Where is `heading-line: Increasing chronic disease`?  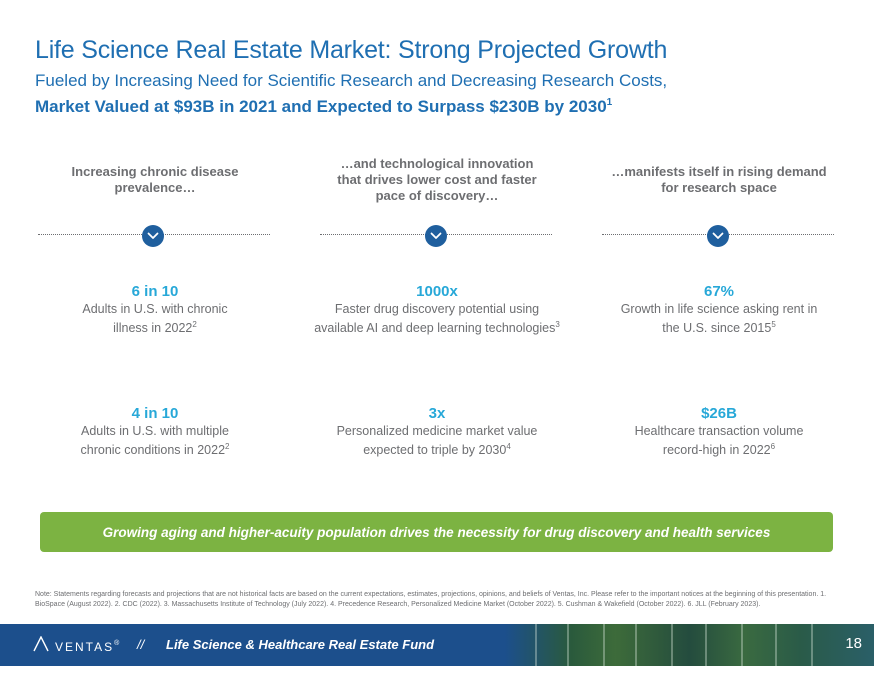
heading-line: Increasing chronic disease is located at coordinates (155, 171).